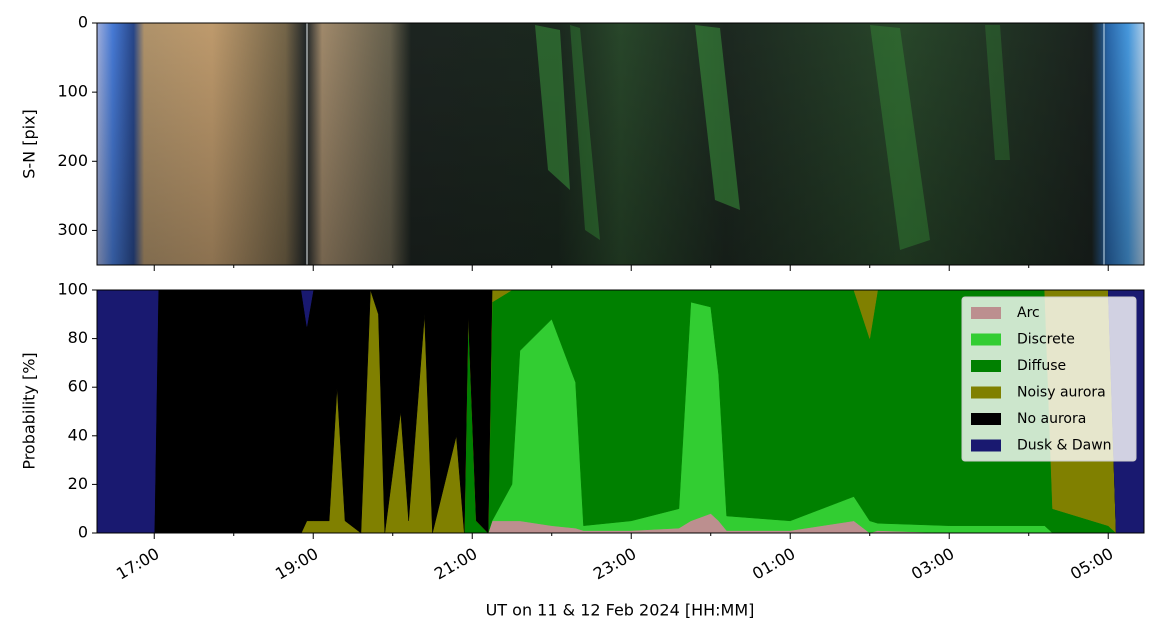 This screenshot has width=1158, height=638. Describe the element at coordinates (1028, 313) in the screenshot. I see `legend-label: Arc` at that location.